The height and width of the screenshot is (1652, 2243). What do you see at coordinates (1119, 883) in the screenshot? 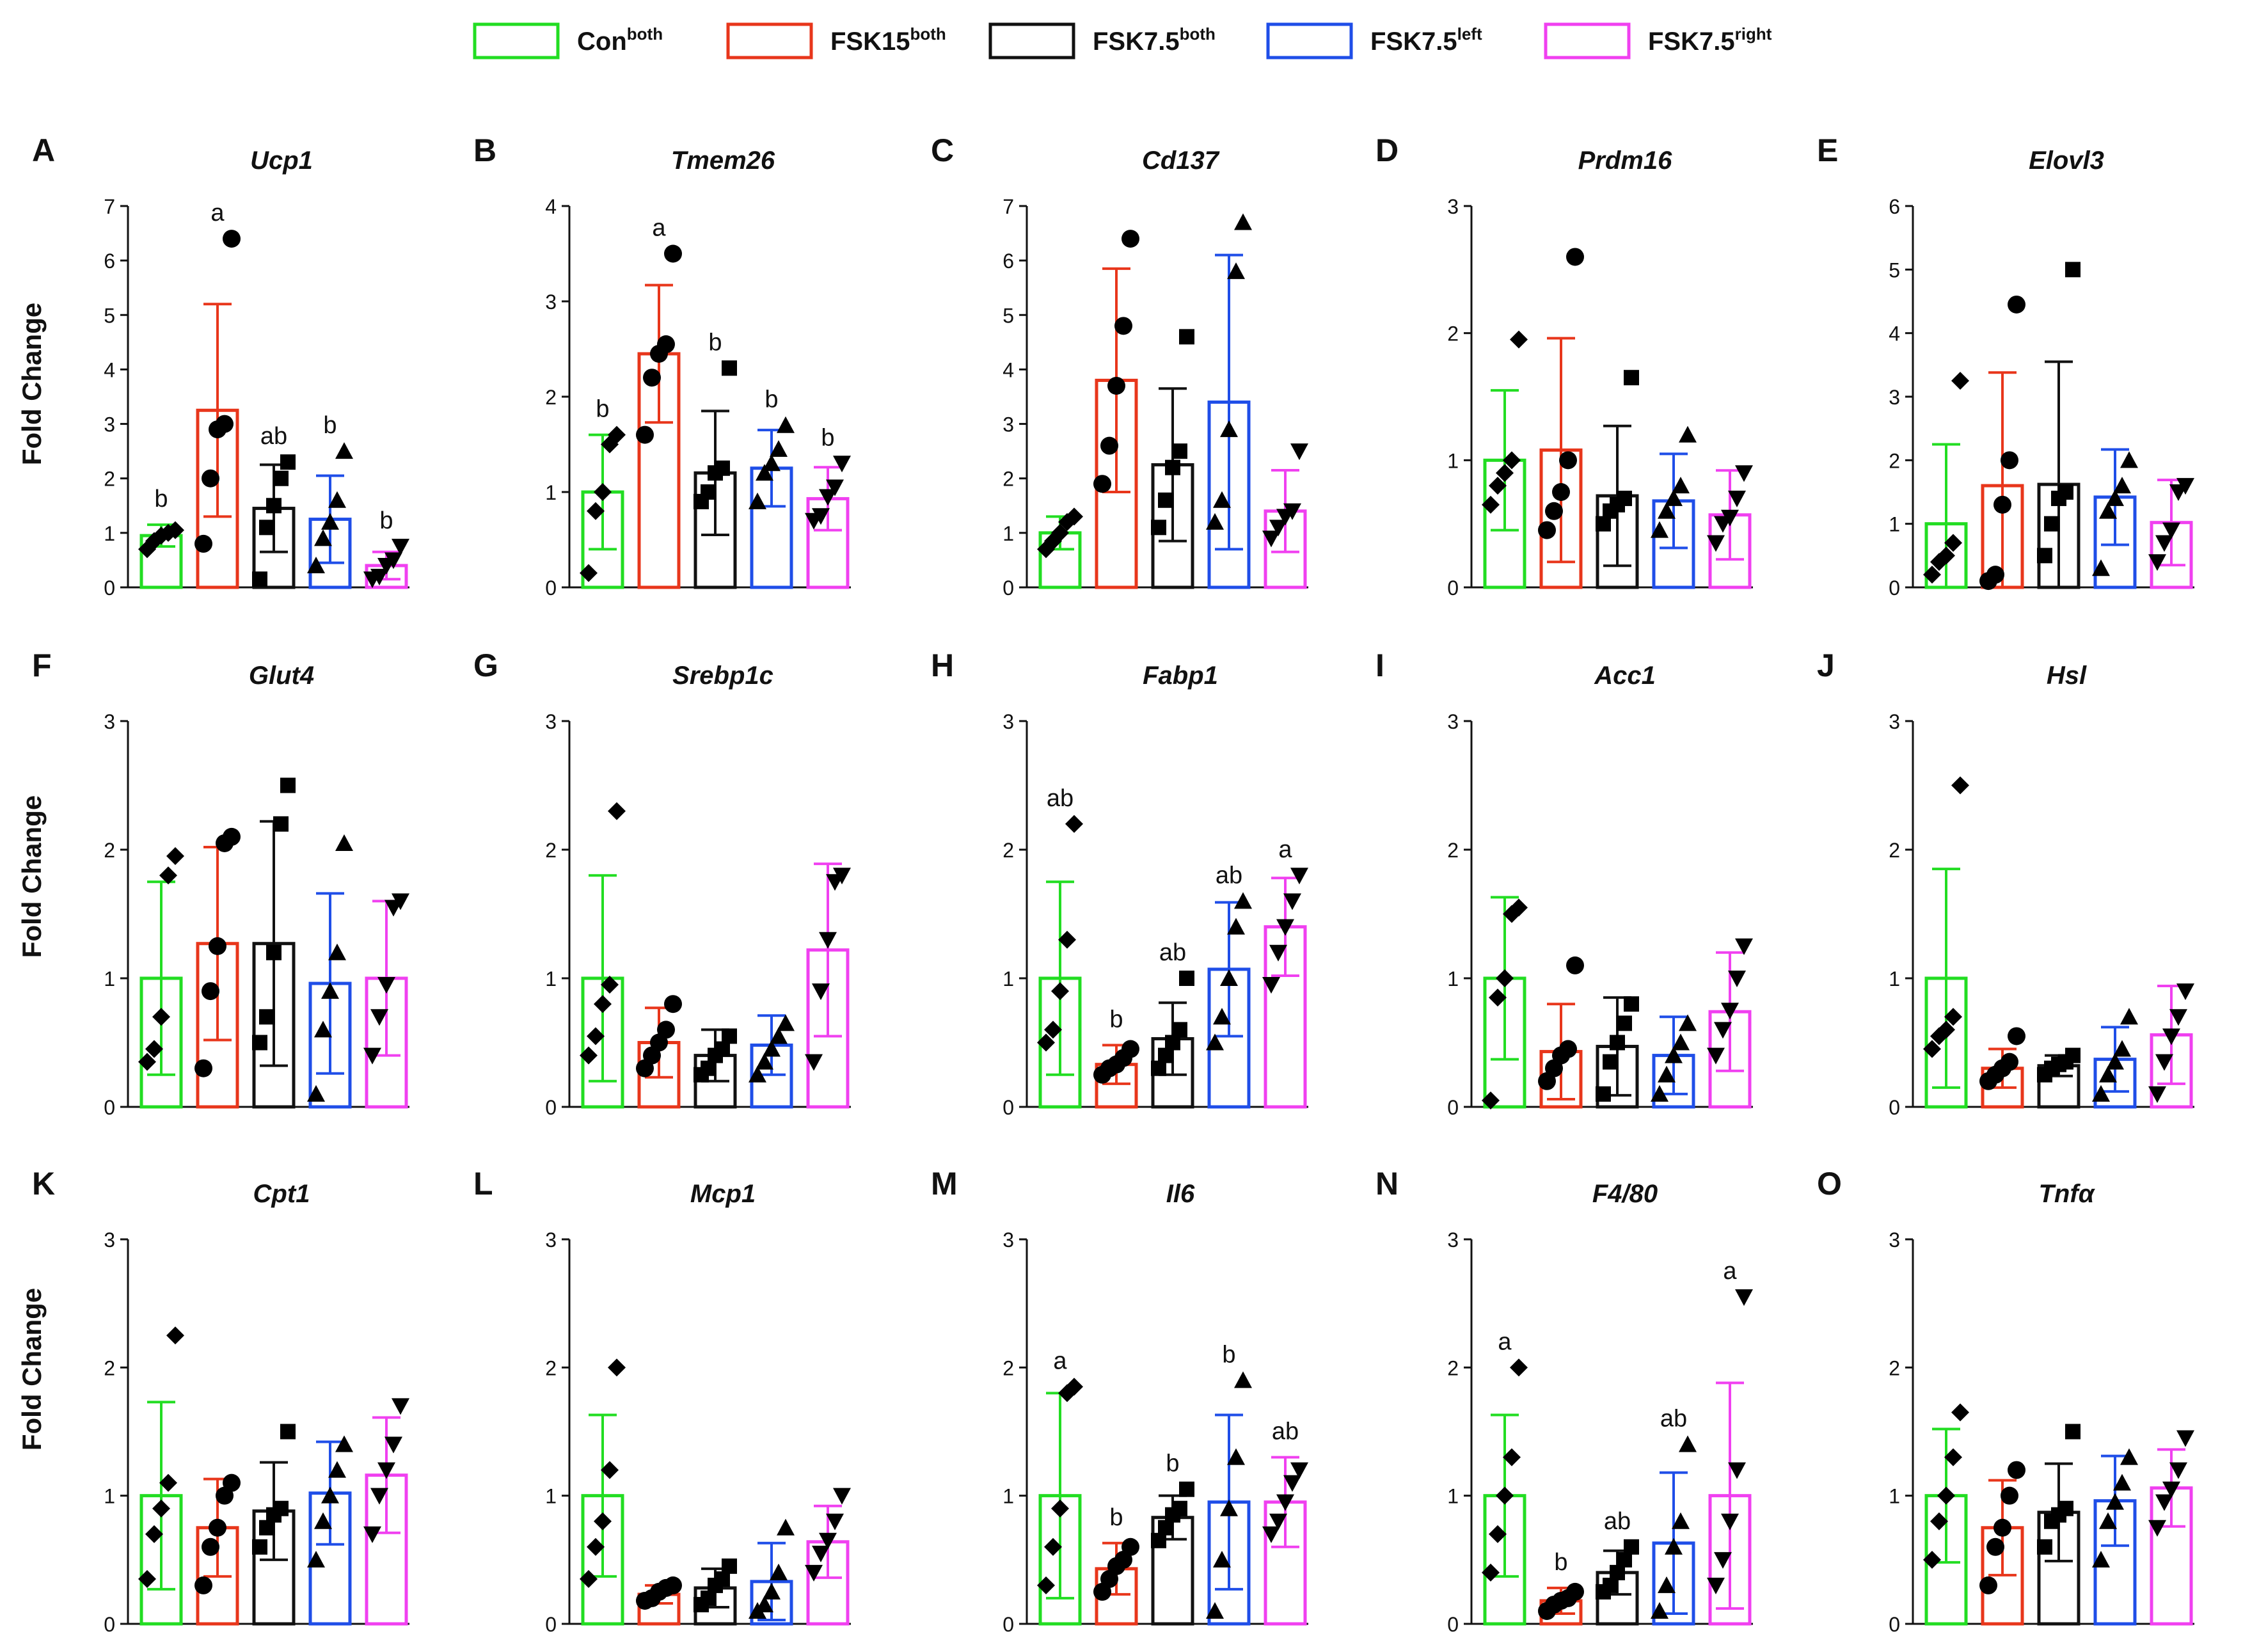
I see `panel-H: H Fabp1 0 1 2 3 ab b ab ab a` at bounding box center [1119, 883].